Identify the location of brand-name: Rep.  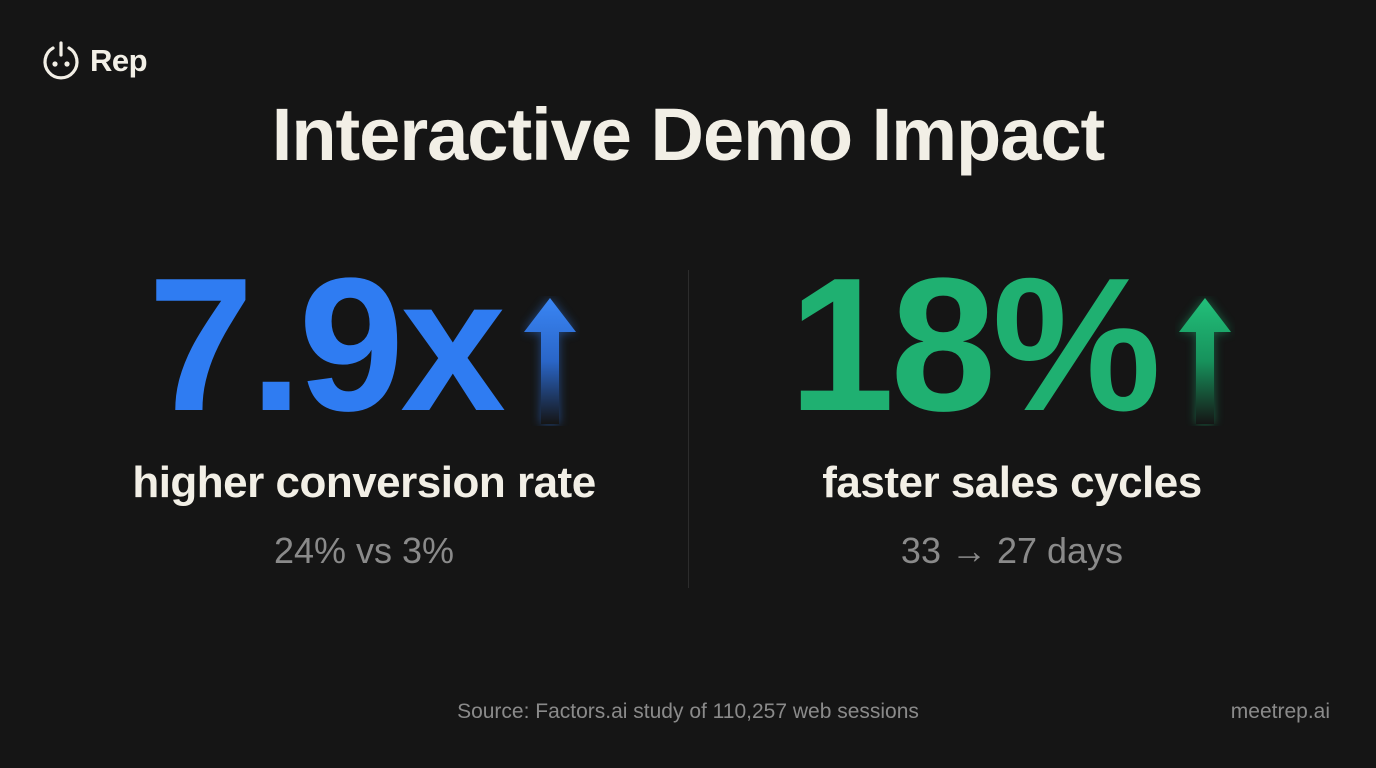
(119, 60).